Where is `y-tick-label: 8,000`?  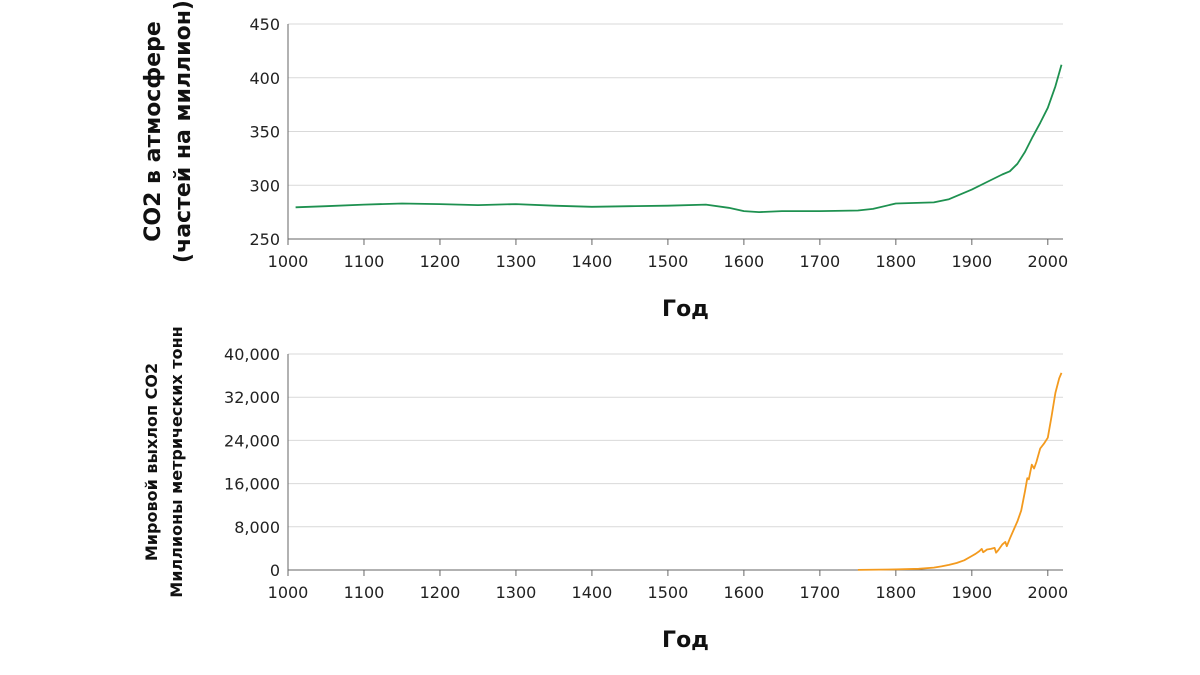 y-tick-label: 8,000 is located at coordinates (257, 527).